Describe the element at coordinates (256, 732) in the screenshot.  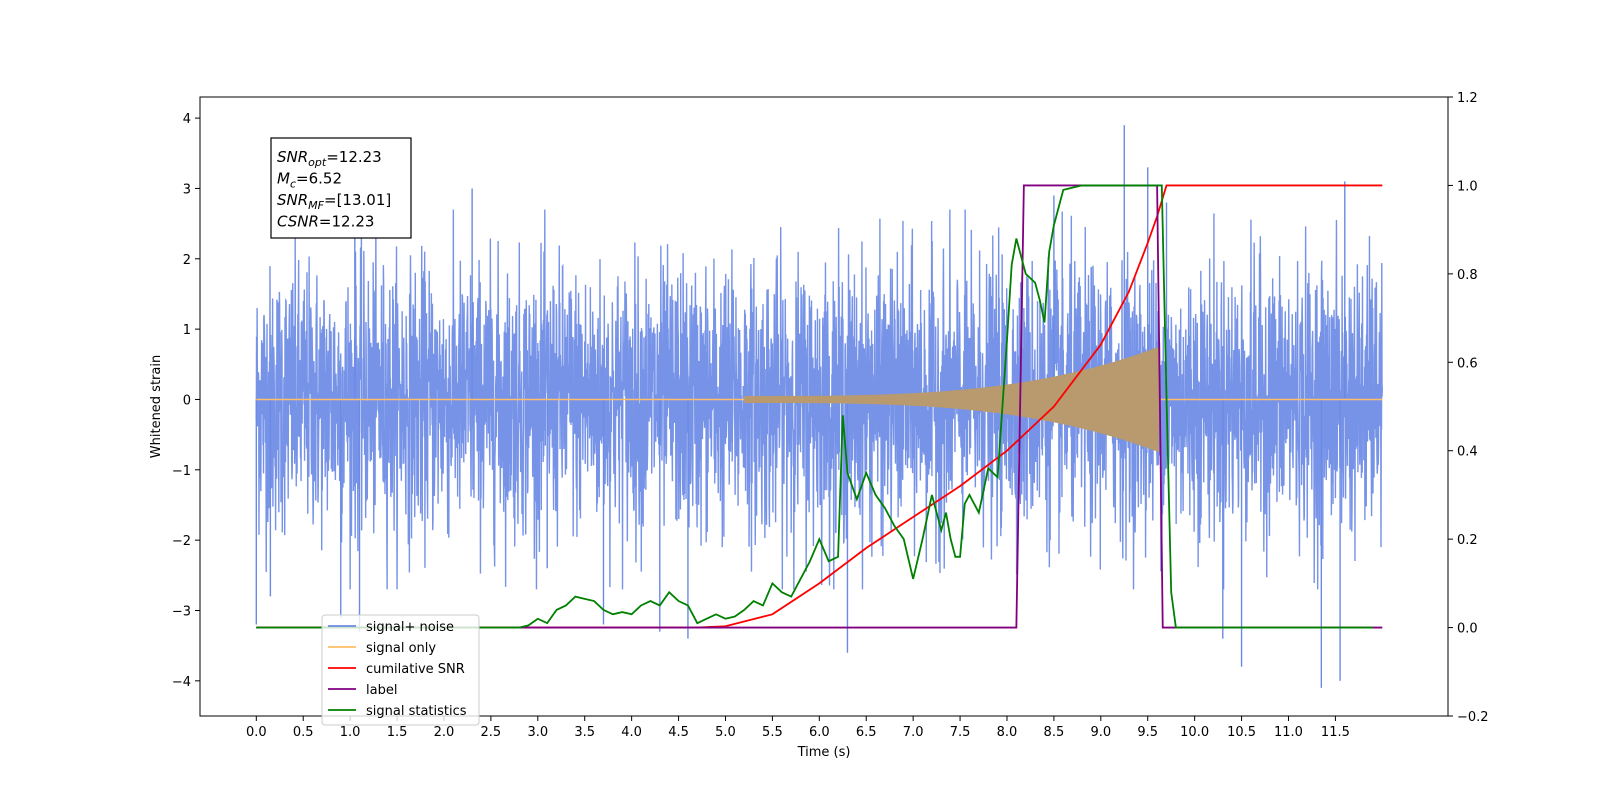
I see `x-tick-label: 0.0` at that location.